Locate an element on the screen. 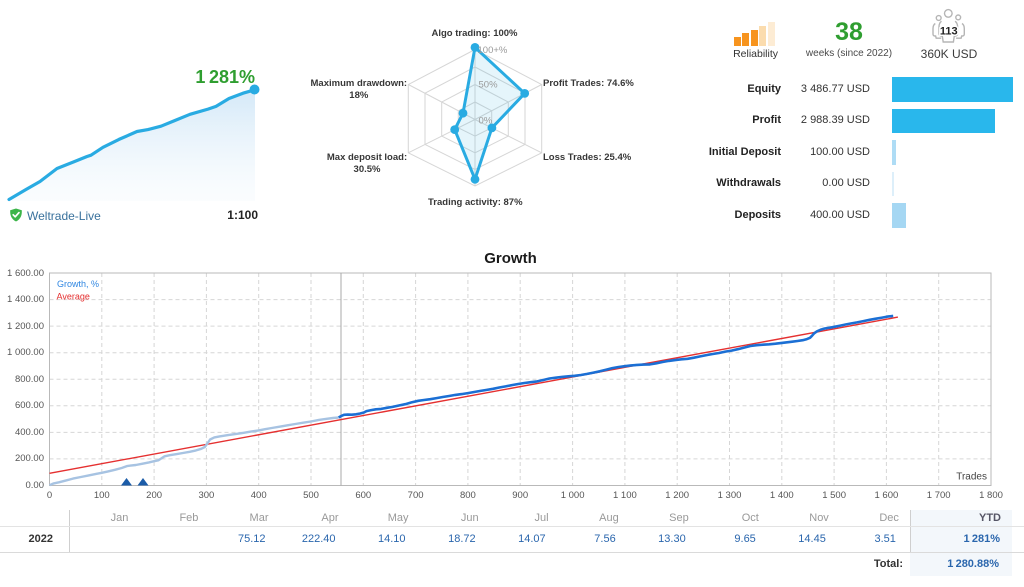 The height and width of the screenshot is (587, 1024). svg-text: 100+% is located at coordinates (493, 50).